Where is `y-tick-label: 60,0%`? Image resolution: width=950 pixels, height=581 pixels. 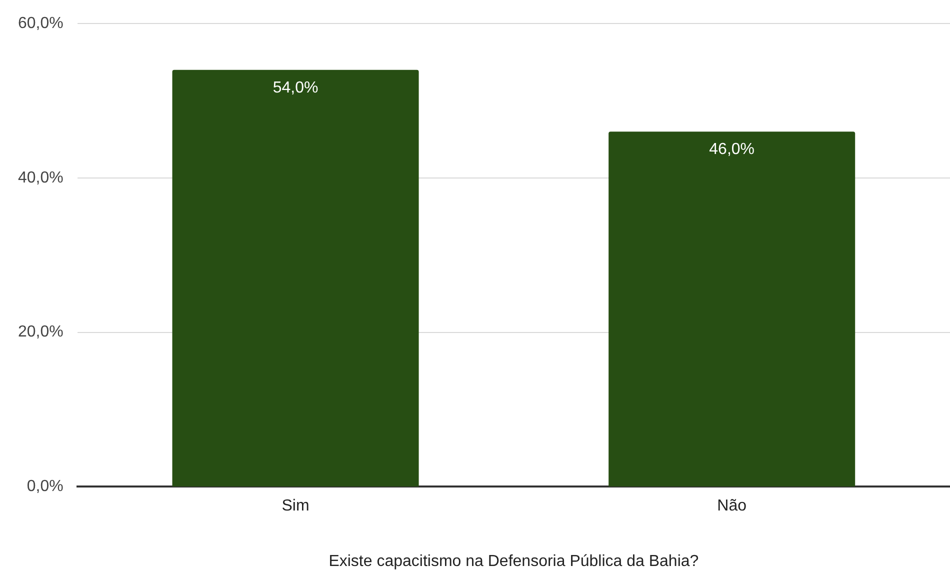 y-tick-label: 60,0% is located at coordinates (41, 23).